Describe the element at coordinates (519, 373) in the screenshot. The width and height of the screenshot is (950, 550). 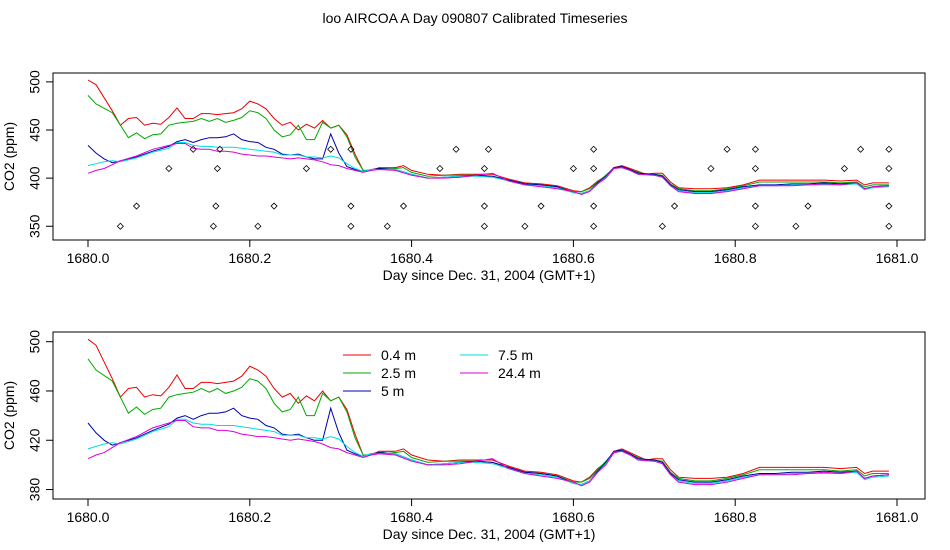
I see `legend-label: 24.4 m` at that location.